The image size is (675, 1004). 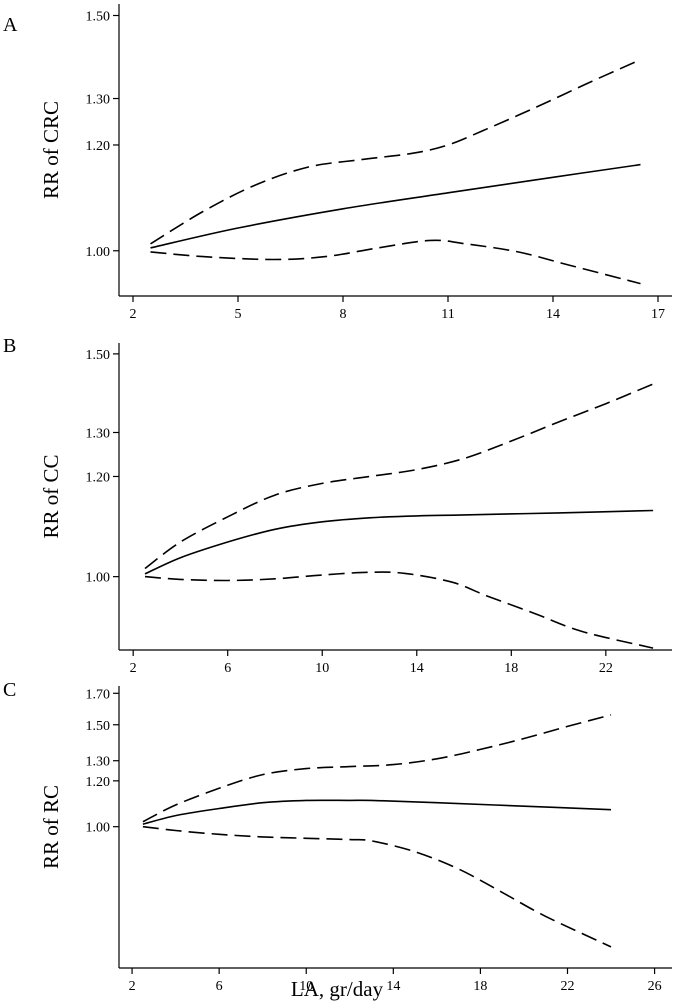 What do you see at coordinates (658, 314) in the screenshot?
I see `x-tick-label: 17` at bounding box center [658, 314].